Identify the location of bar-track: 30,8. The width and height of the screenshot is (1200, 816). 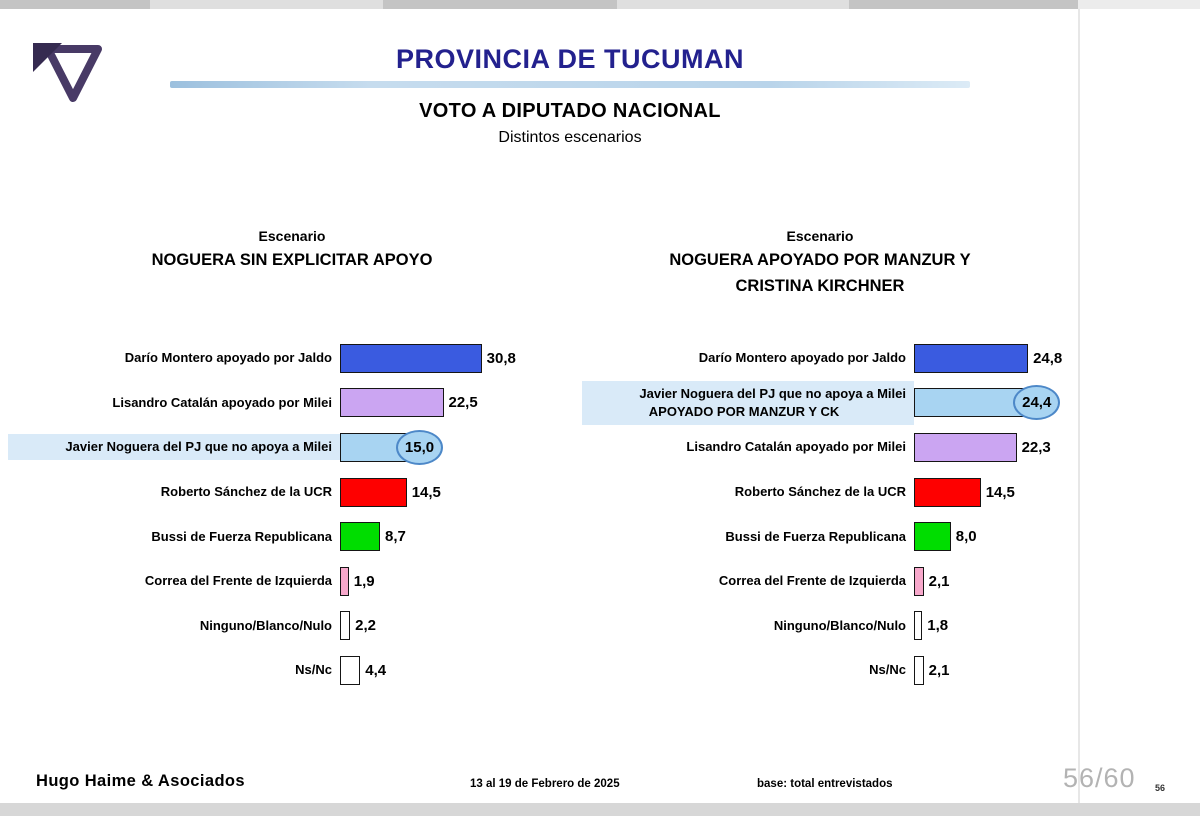
(460, 358).